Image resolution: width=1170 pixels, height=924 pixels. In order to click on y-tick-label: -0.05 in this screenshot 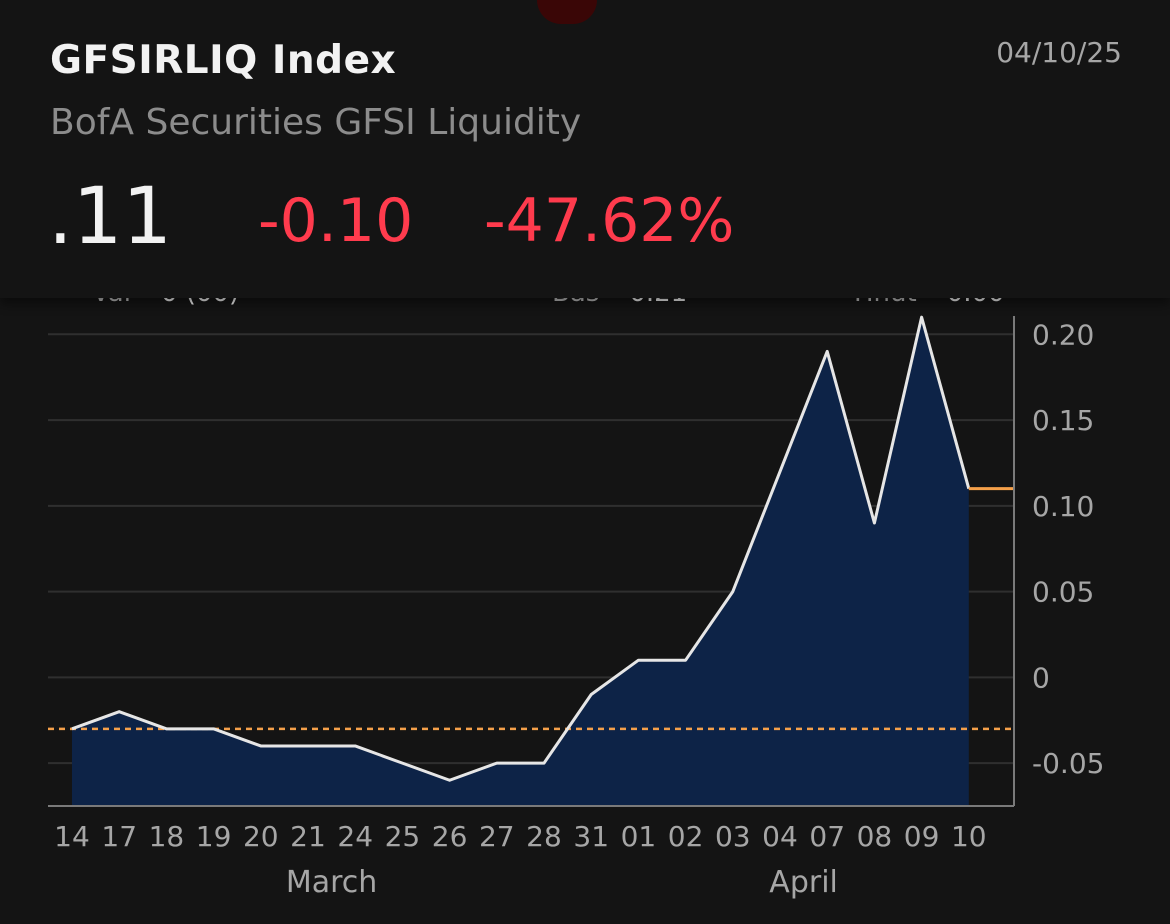, I will do `click(1068, 763)`.